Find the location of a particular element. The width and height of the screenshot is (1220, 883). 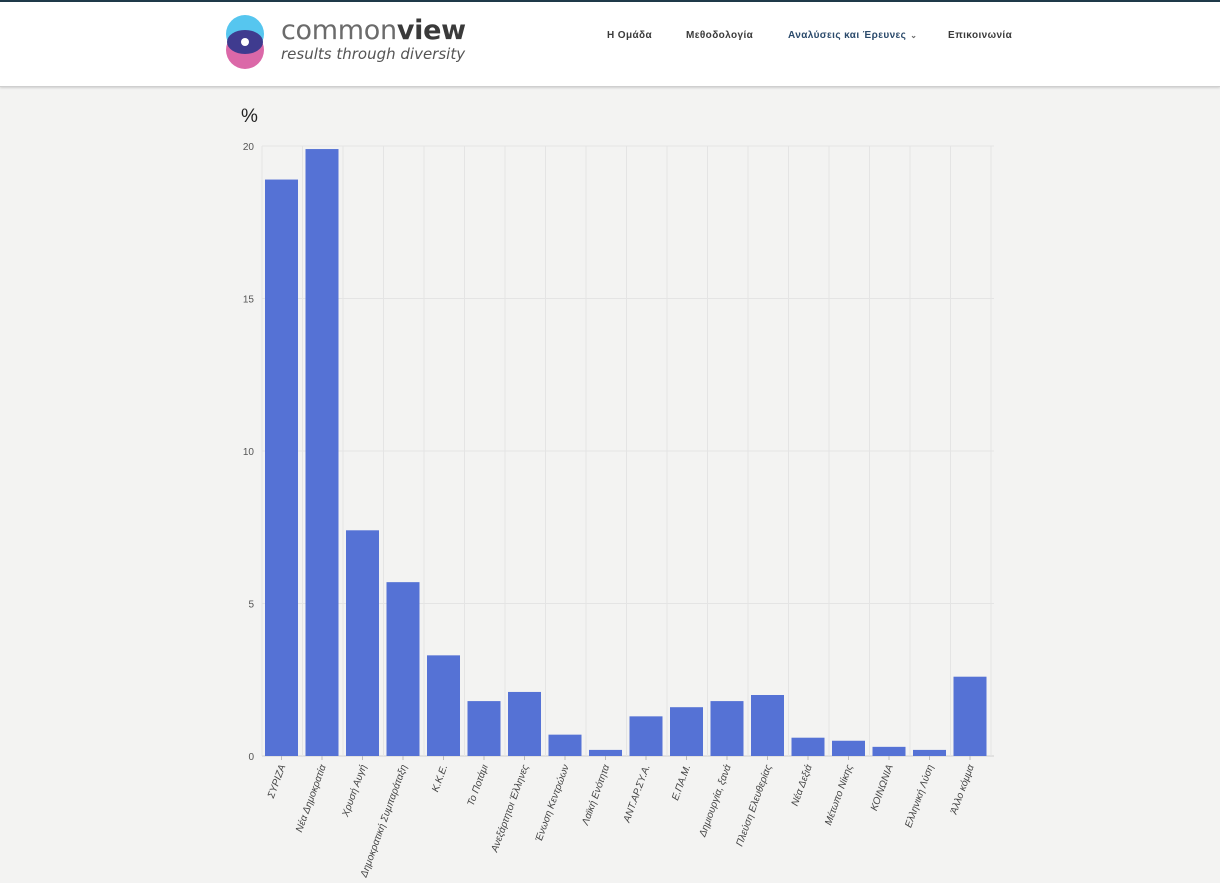

brand-bold: view is located at coordinates (431, 30).